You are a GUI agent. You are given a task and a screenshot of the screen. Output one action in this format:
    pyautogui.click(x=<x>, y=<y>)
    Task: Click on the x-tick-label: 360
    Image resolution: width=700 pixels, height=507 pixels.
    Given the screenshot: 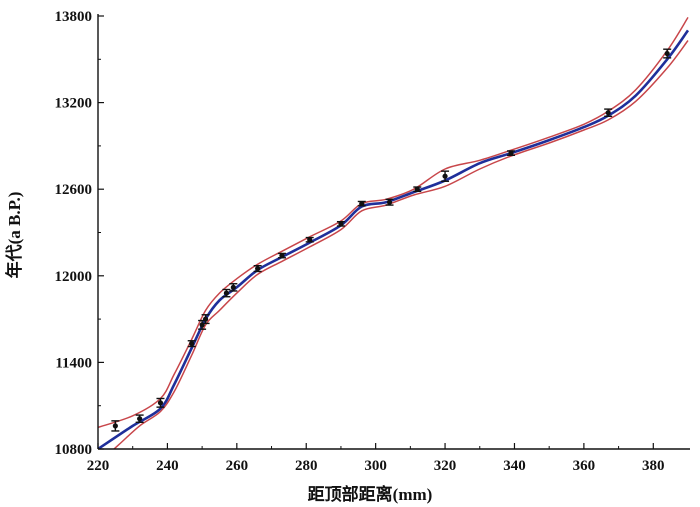 What is the action you would take?
    pyautogui.click(x=584, y=466)
    